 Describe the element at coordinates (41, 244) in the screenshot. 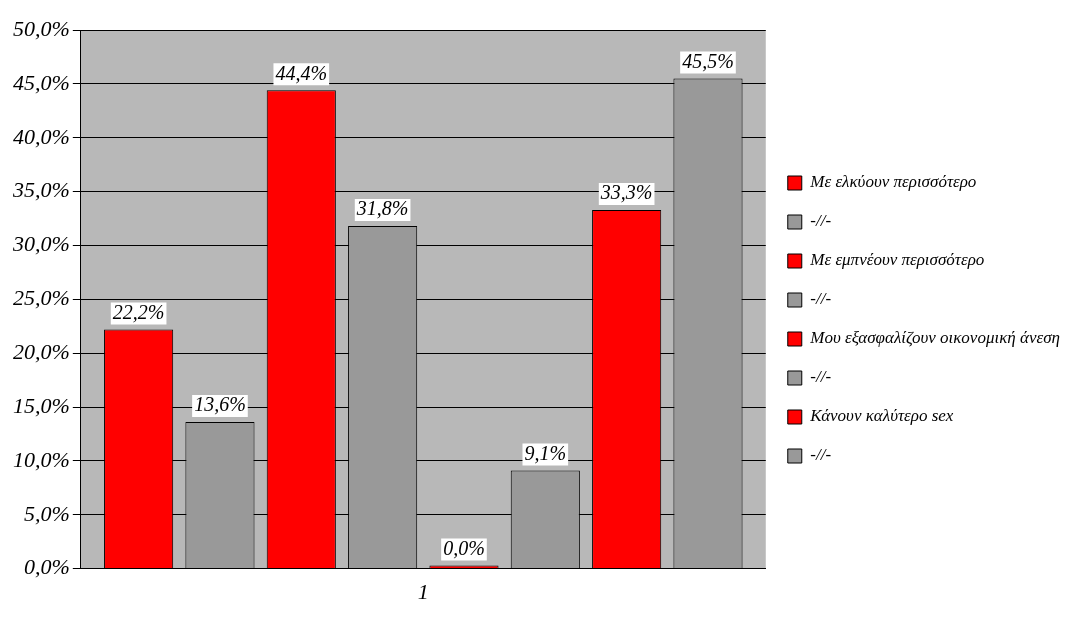

I see `y-tick-label: 30,0%` at that location.